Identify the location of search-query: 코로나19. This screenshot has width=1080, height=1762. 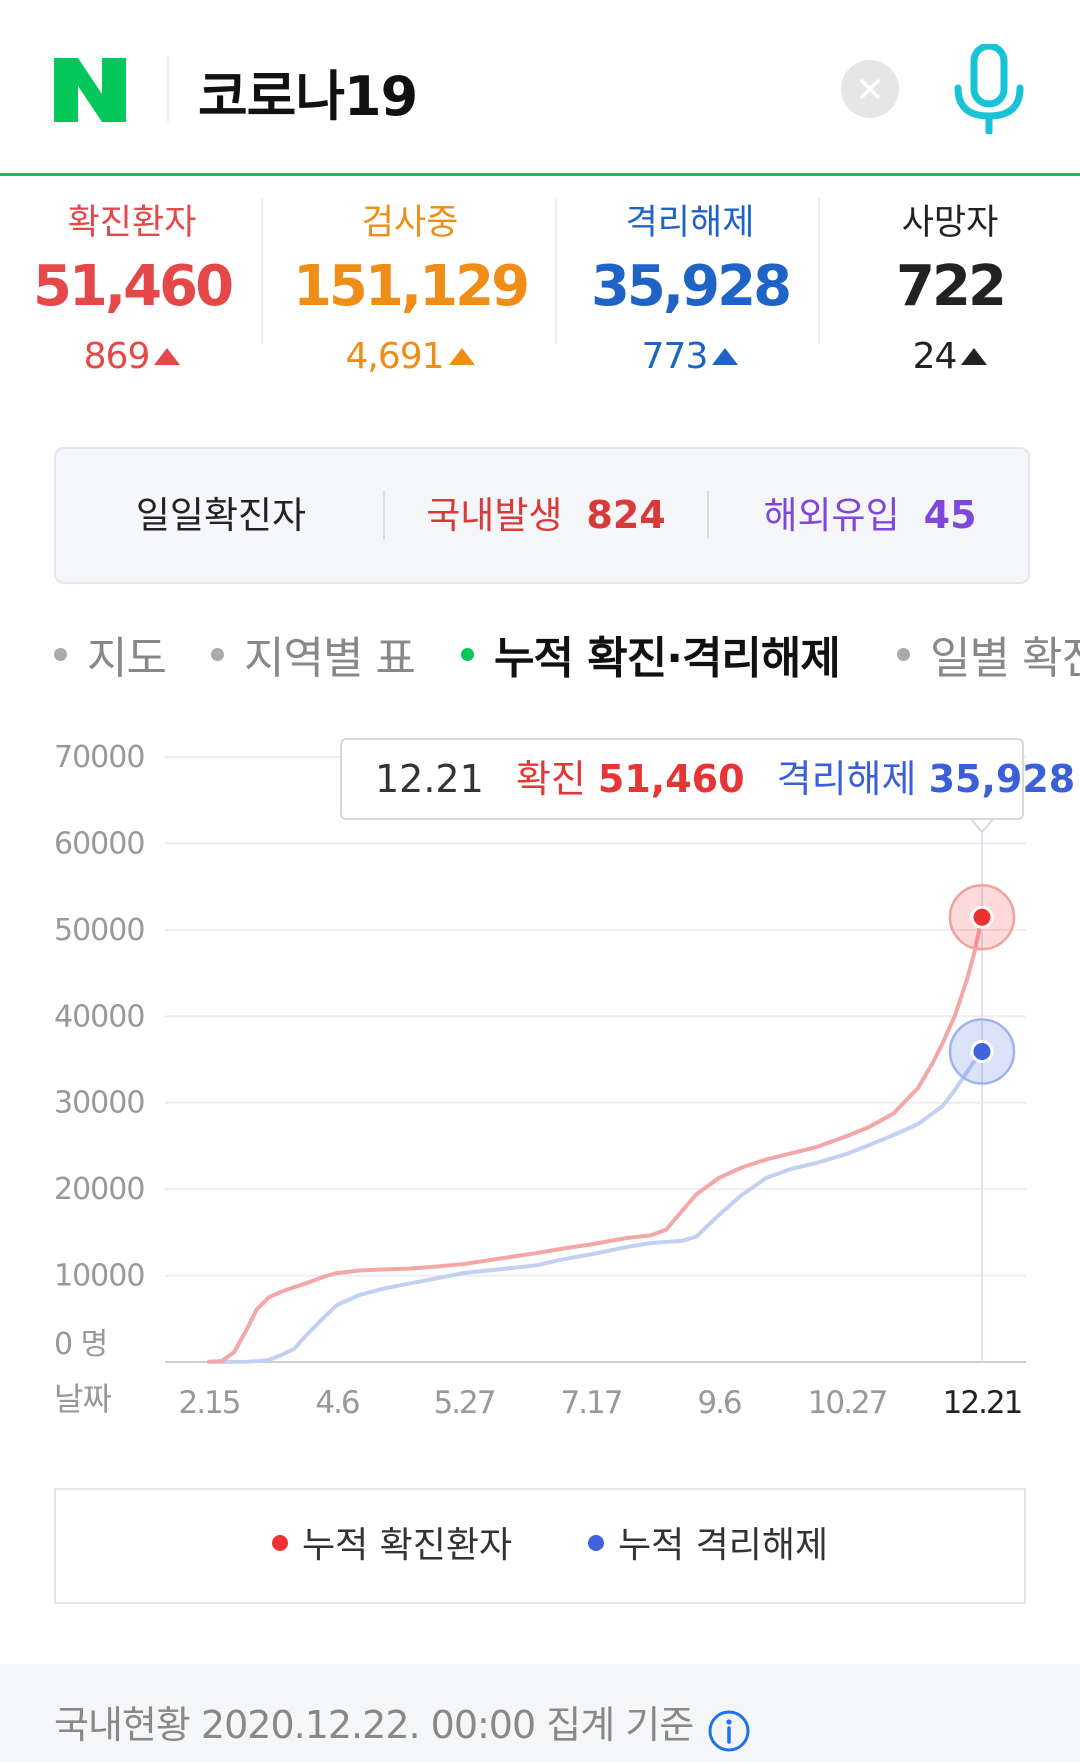
(308, 96).